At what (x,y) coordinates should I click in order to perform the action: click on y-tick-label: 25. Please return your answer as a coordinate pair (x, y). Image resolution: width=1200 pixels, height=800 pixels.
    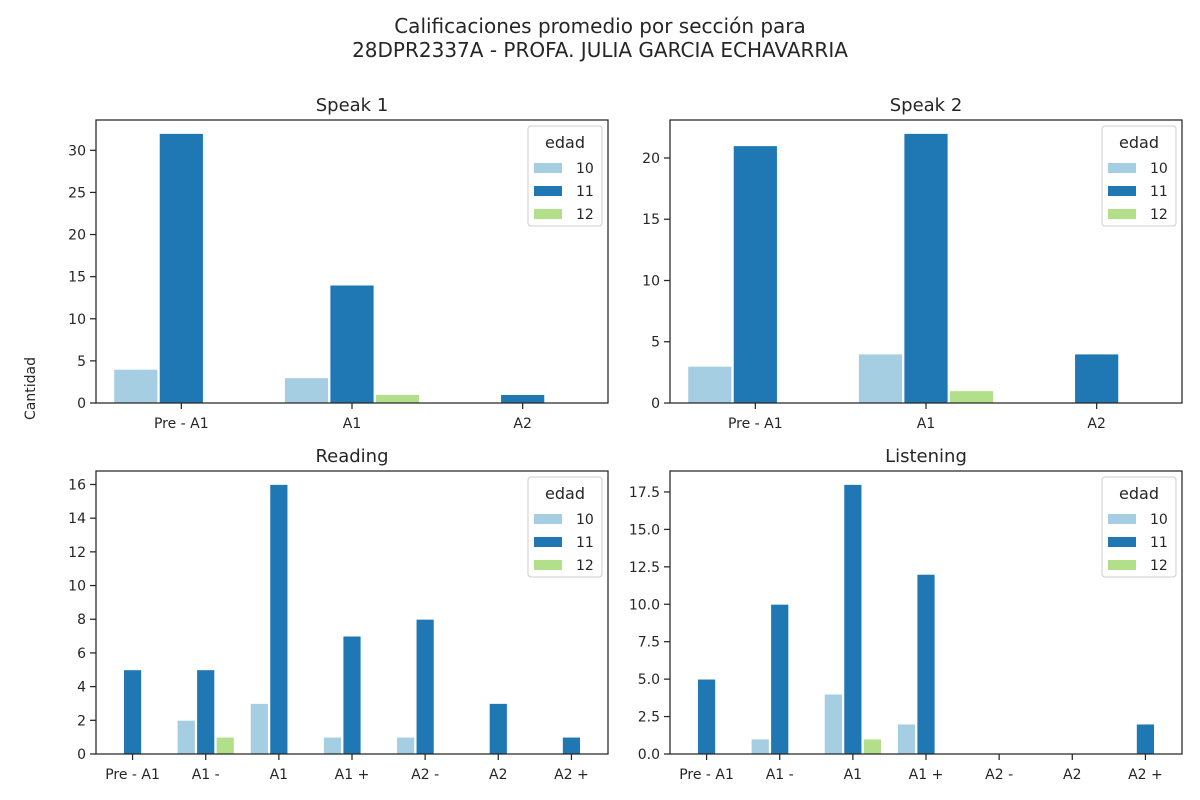
    Looking at the image, I should click on (77, 193).